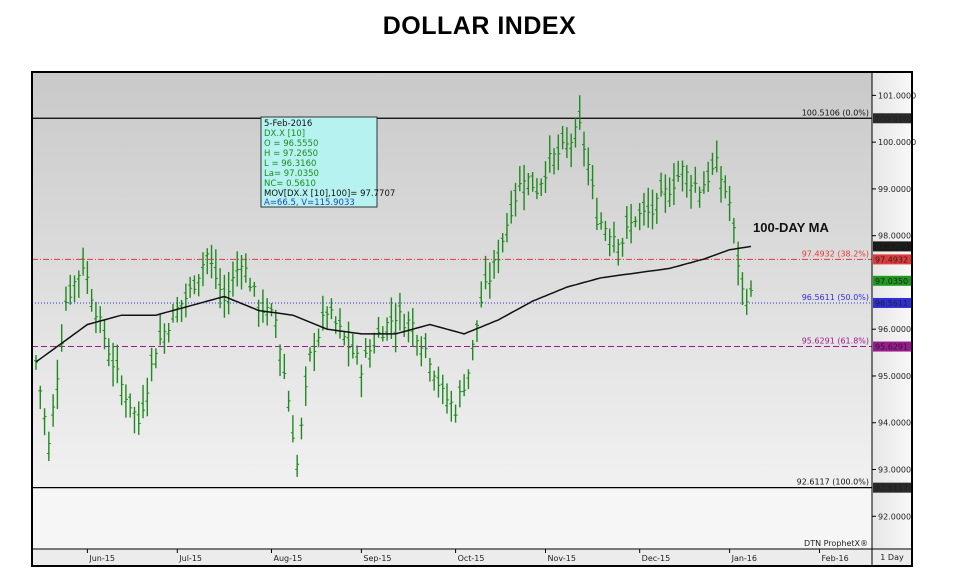 This screenshot has height=581, width=959. I want to click on fib-label: 95.6291 (61.8%), so click(835, 341).